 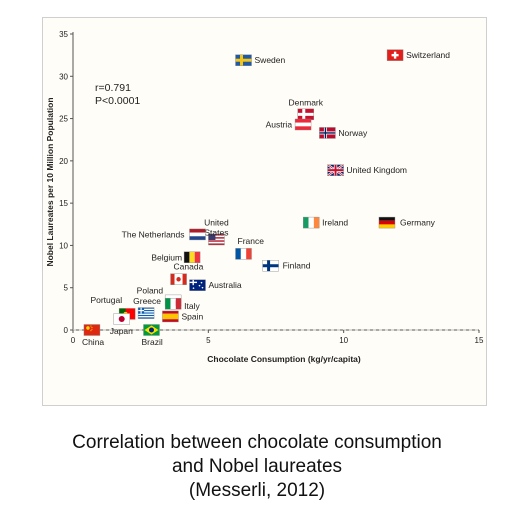 I want to click on flag-marker-china, so click(x=92, y=330).